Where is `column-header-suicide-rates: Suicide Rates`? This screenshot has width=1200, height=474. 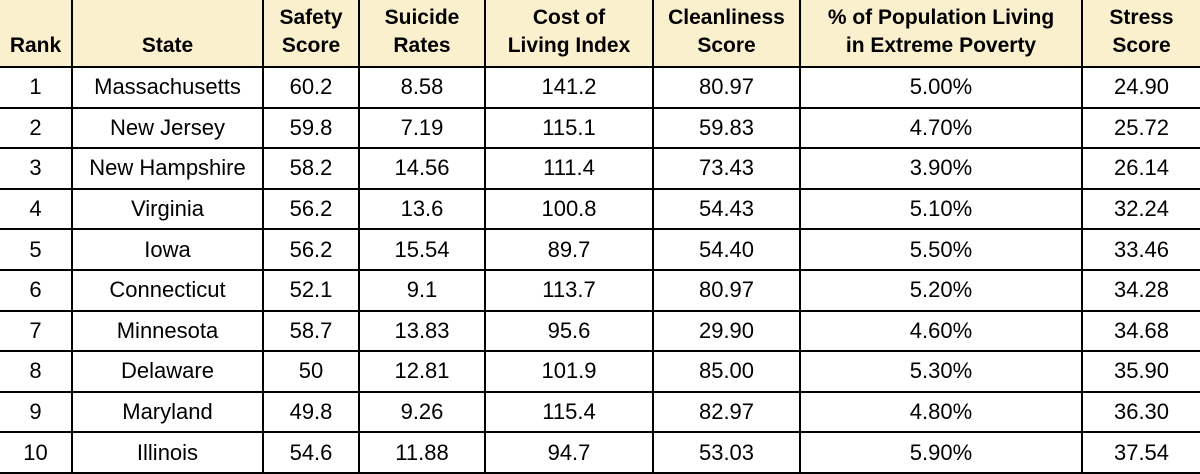 column-header-suicide-rates: Suicide Rates is located at coordinates (422, 34).